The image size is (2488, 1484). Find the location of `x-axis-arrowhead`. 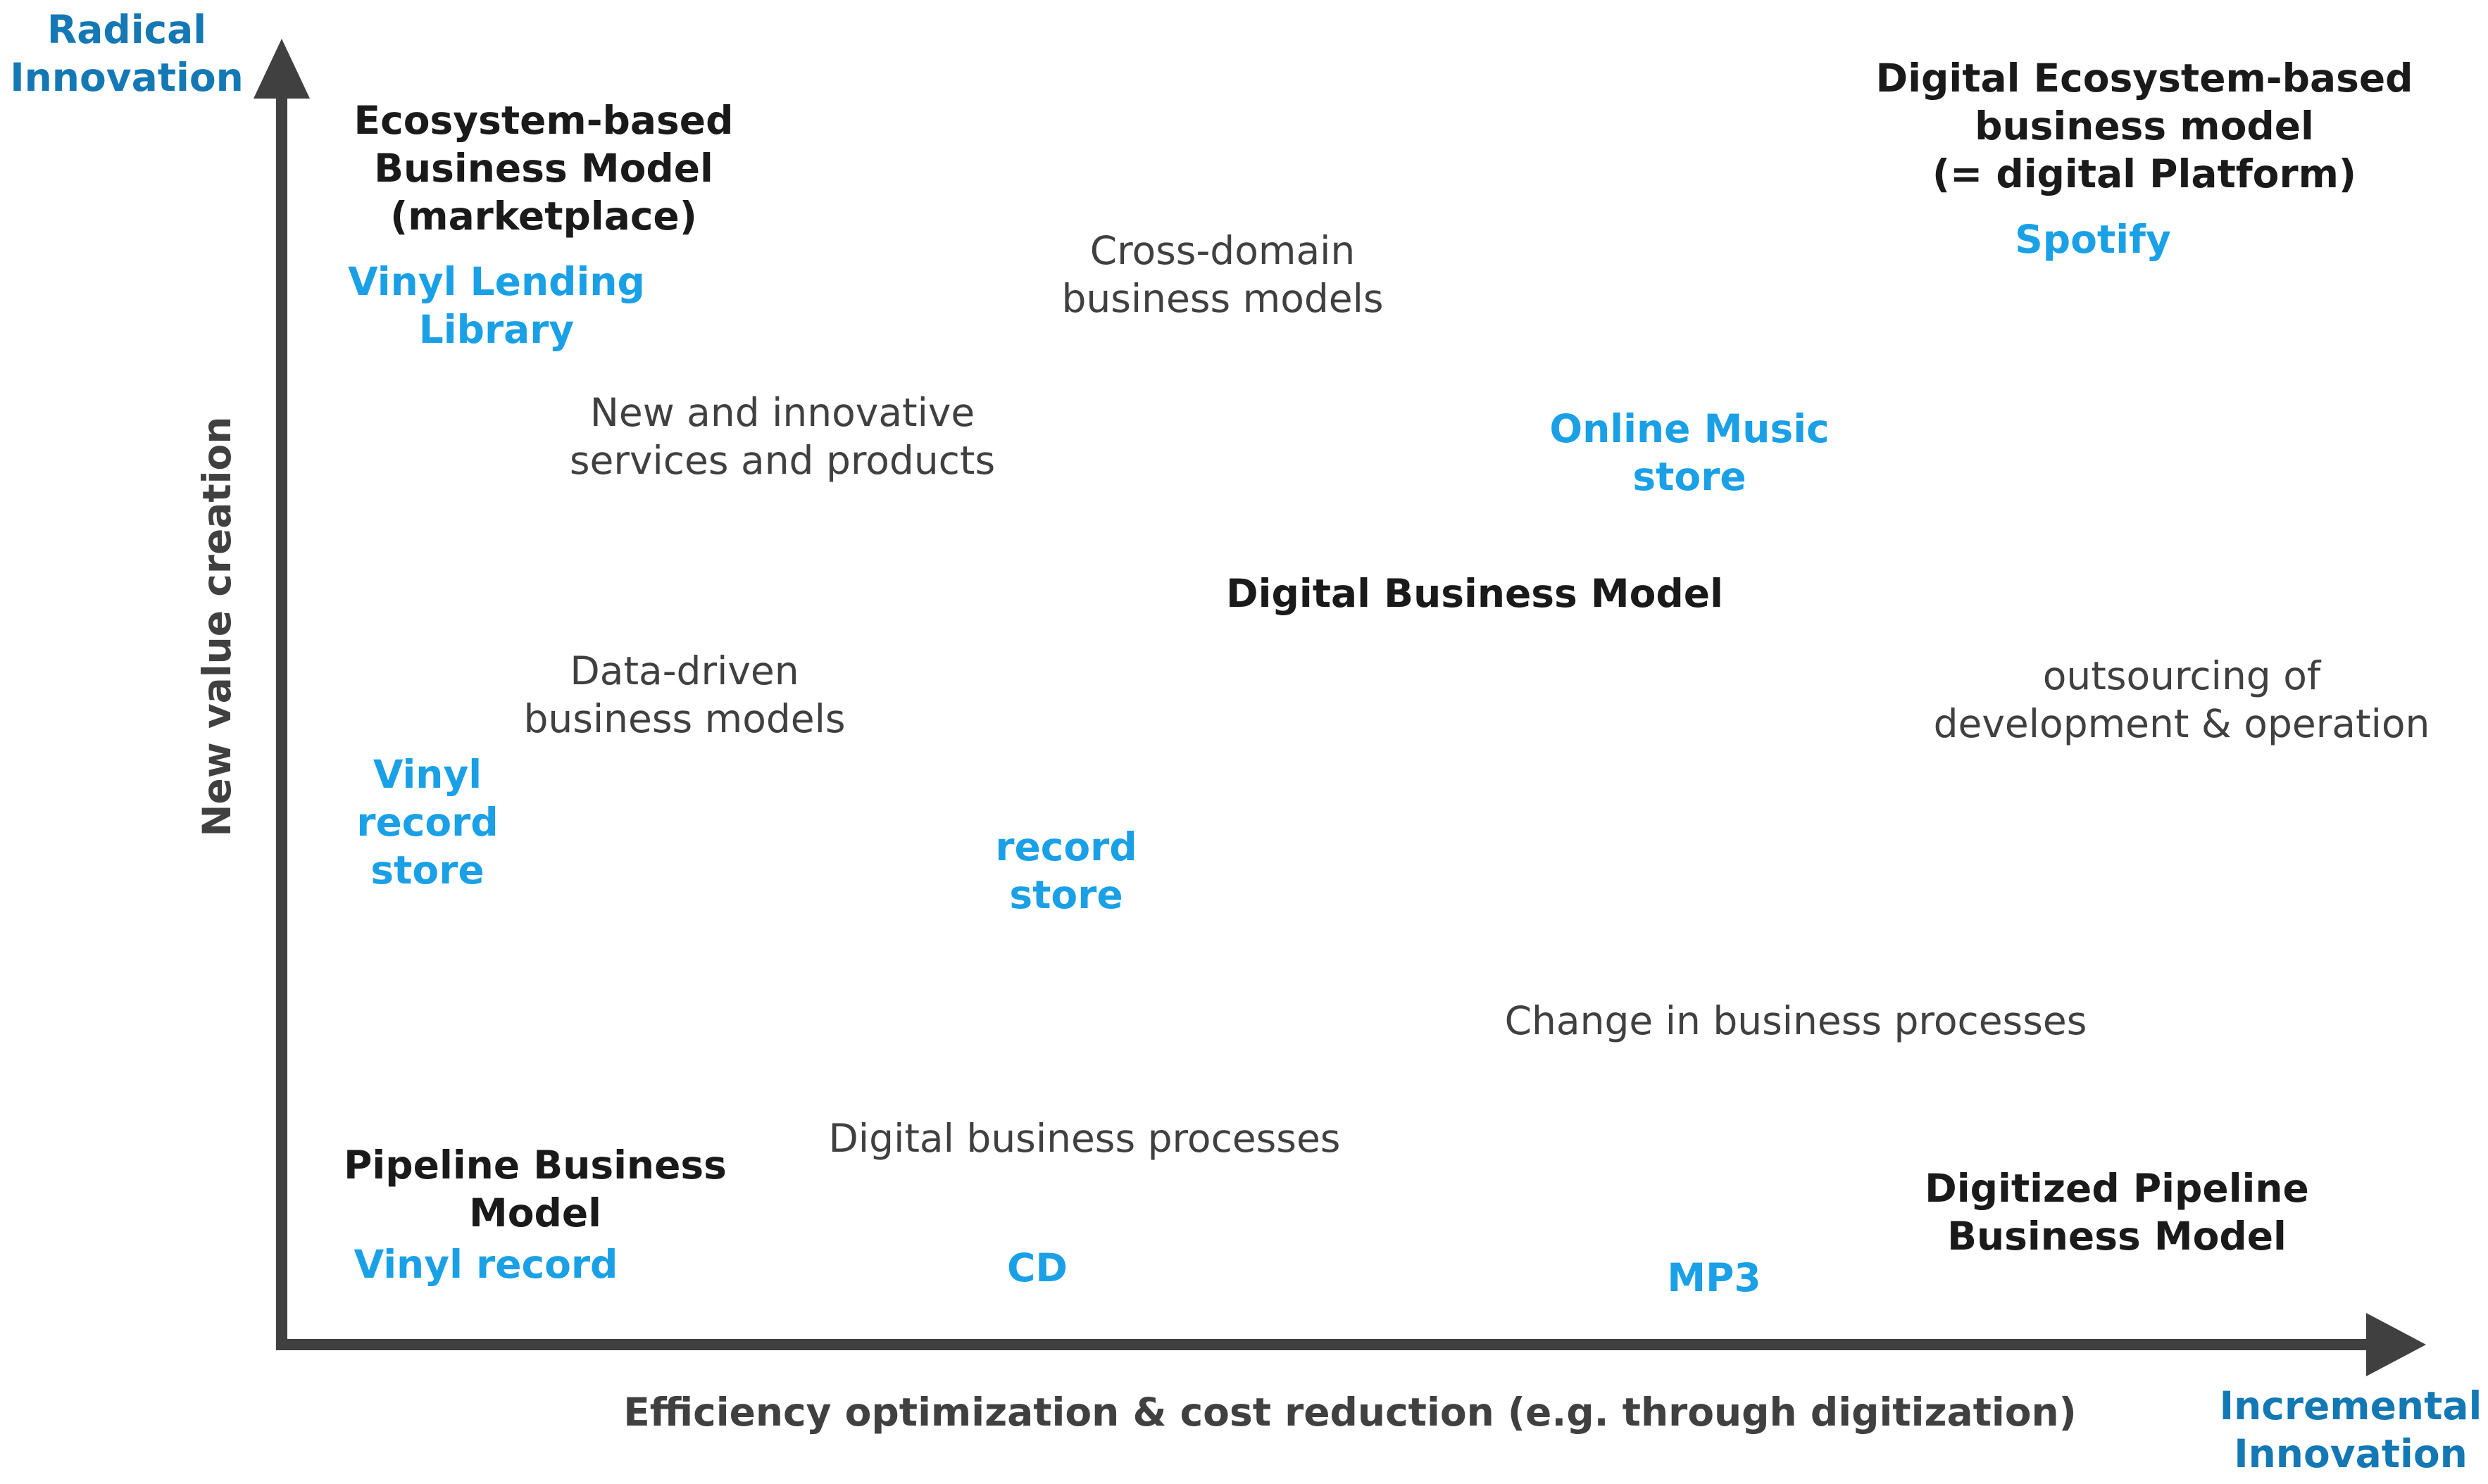

x-axis-arrowhead is located at coordinates (2396, 1344).